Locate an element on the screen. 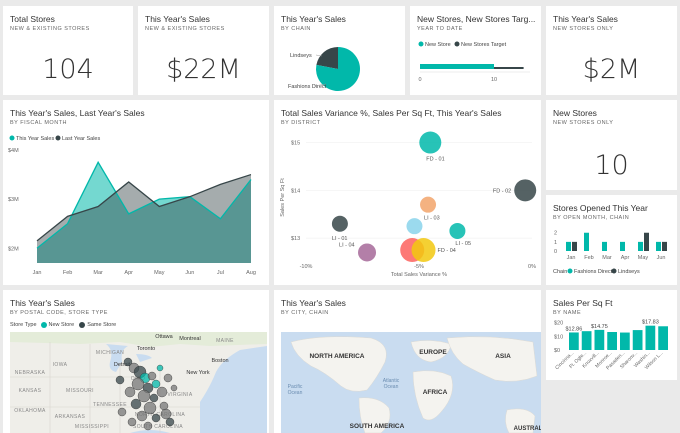 Image resolution: width=680 pixels, height=433 pixels. y-tick-label: $15 is located at coordinates (295, 144).